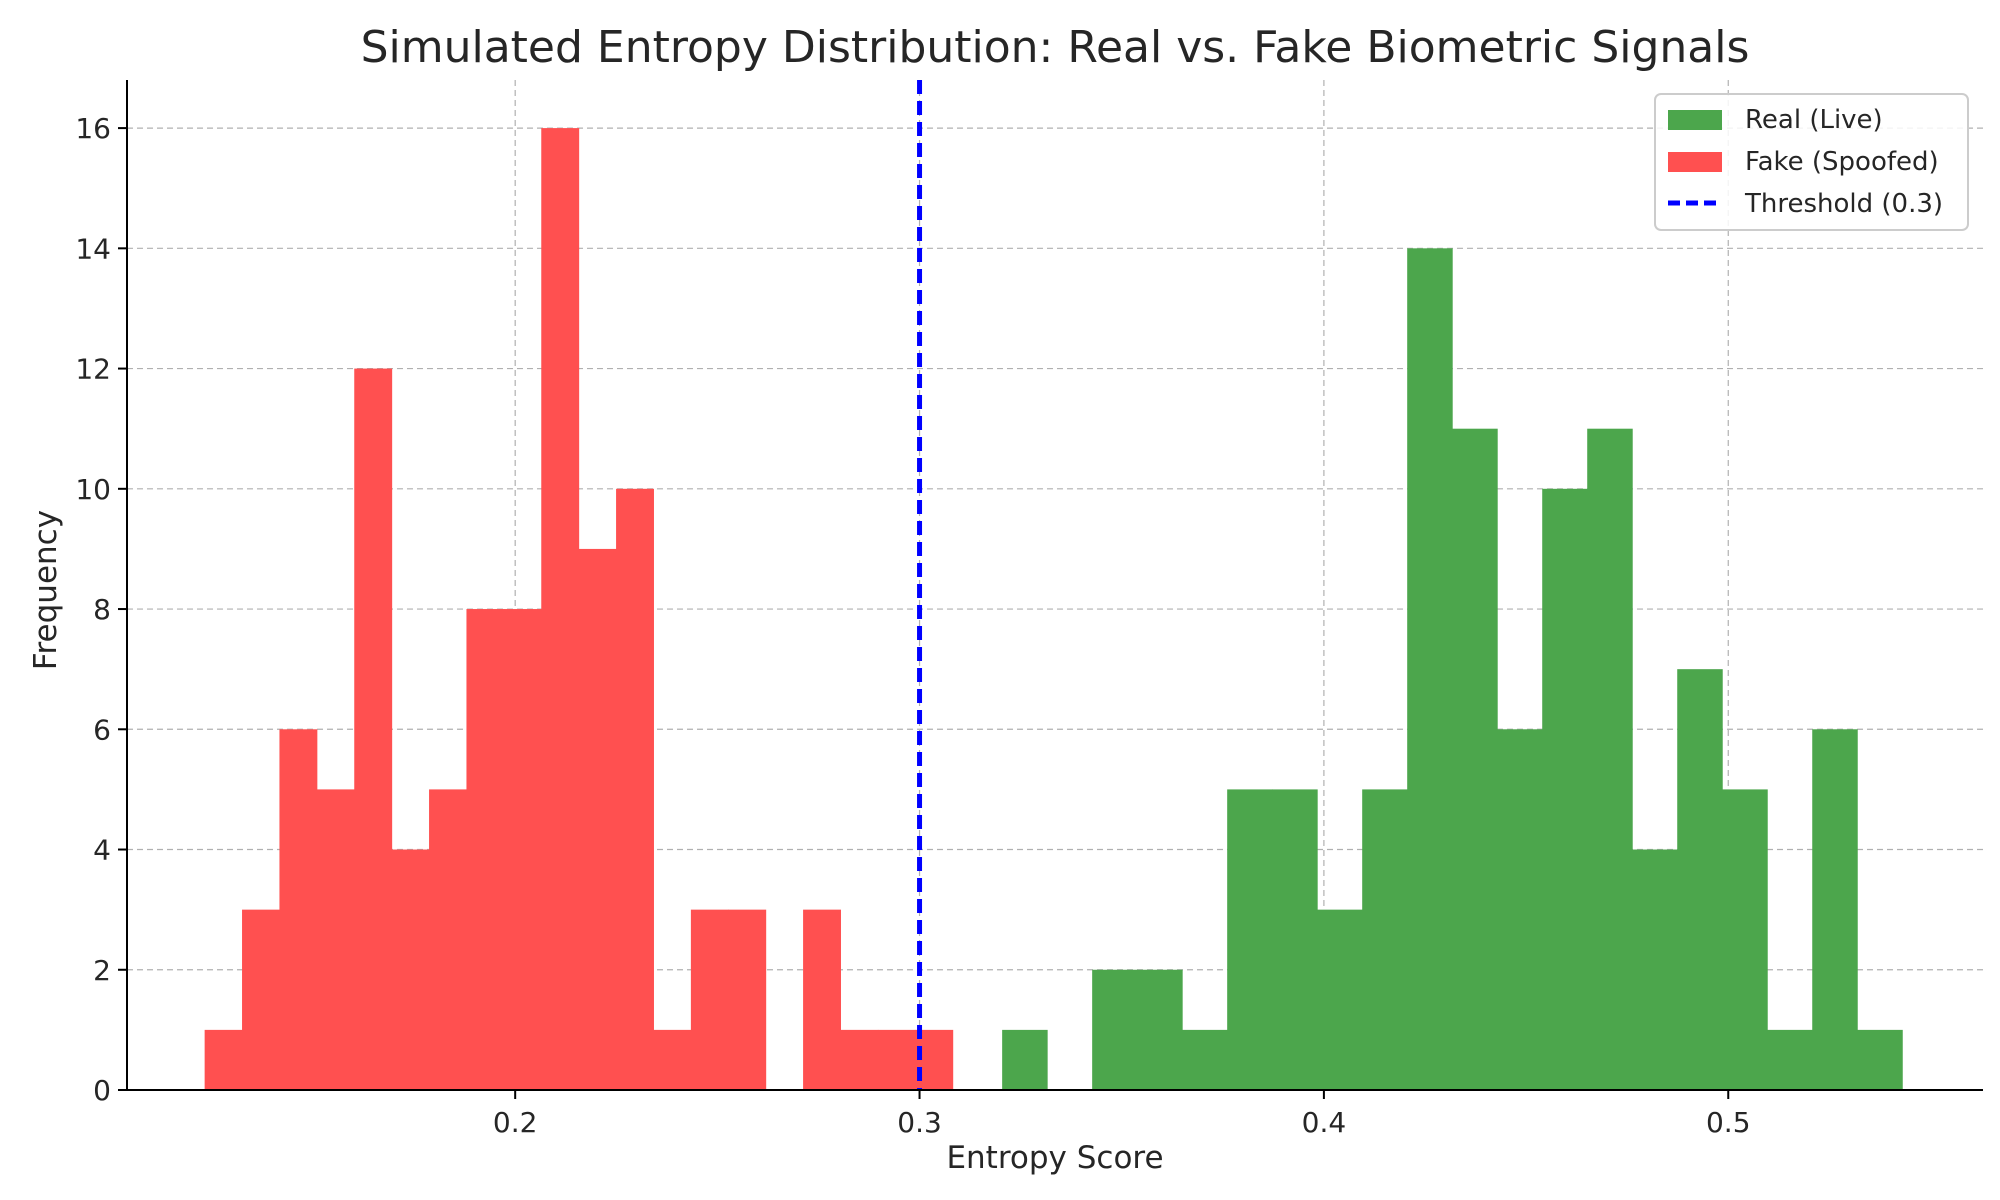 This screenshot has height=1200, width=2000. What do you see at coordinates (1324, 1122) in the screenshot?
I see `x-tick-label-2: 0.4` at bounding box center [1324, 1122].